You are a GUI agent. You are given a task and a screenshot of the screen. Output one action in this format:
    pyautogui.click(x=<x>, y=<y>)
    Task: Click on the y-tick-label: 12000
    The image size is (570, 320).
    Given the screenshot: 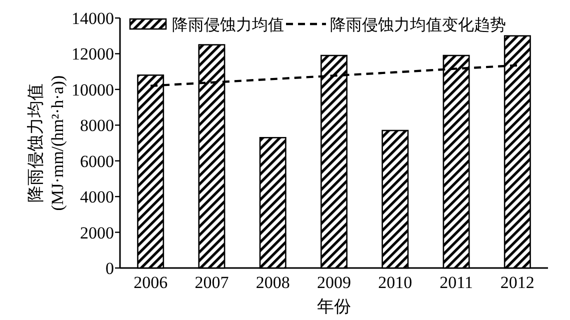 What is the action you would take?
    pyautogui.click(x=93, y=54)
    